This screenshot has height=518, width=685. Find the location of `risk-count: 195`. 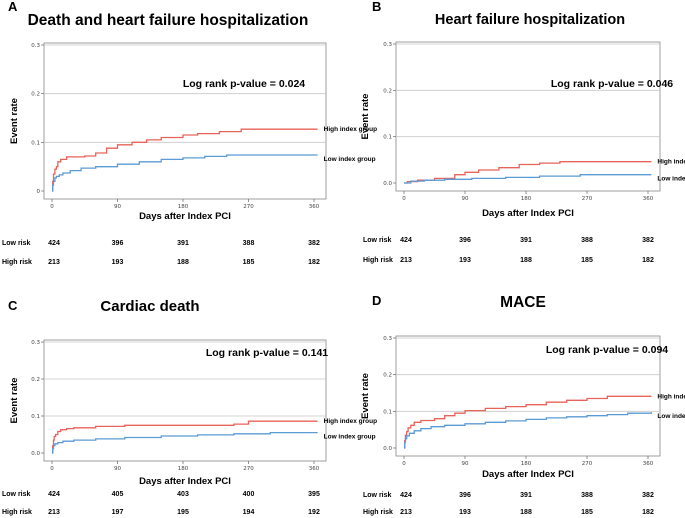

risk-count: 195 is located at coordinates (183, 512).